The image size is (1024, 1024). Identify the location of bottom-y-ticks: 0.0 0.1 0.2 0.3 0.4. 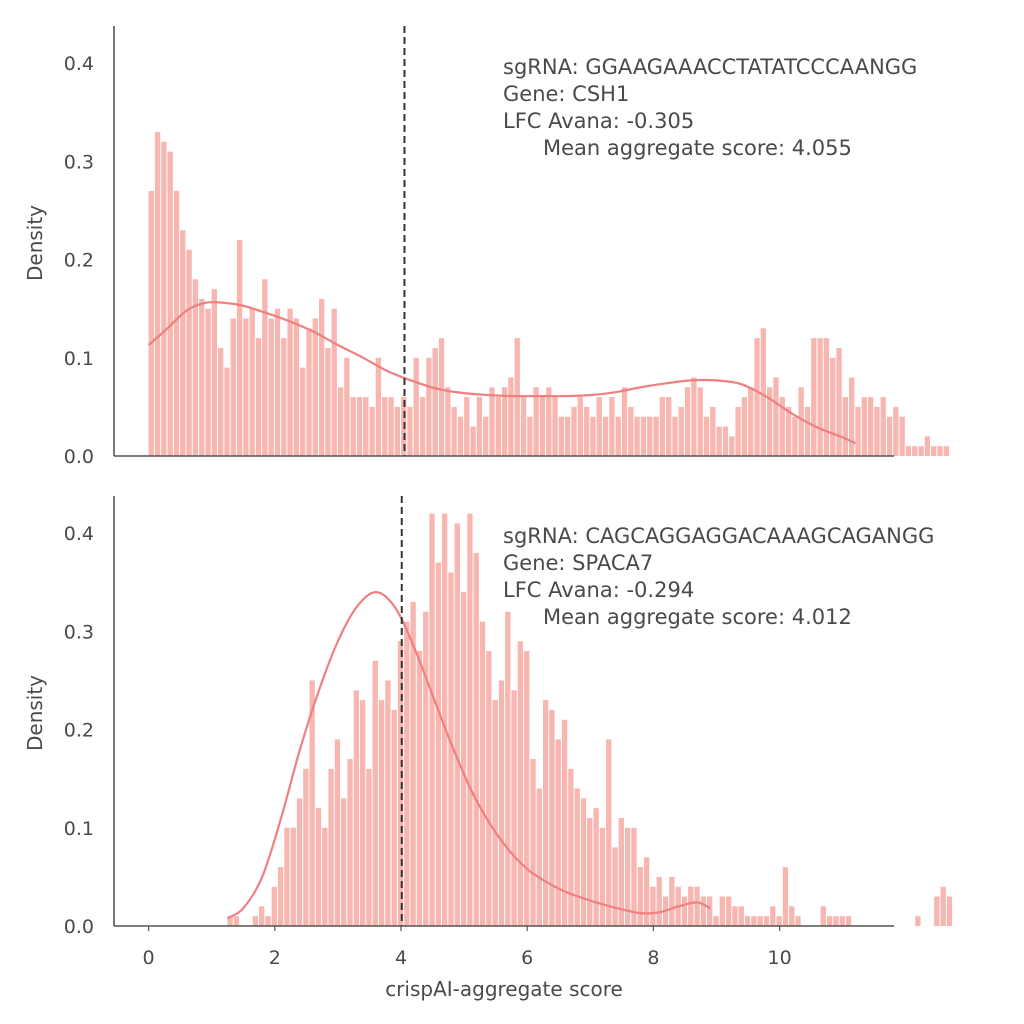
(79, 730).